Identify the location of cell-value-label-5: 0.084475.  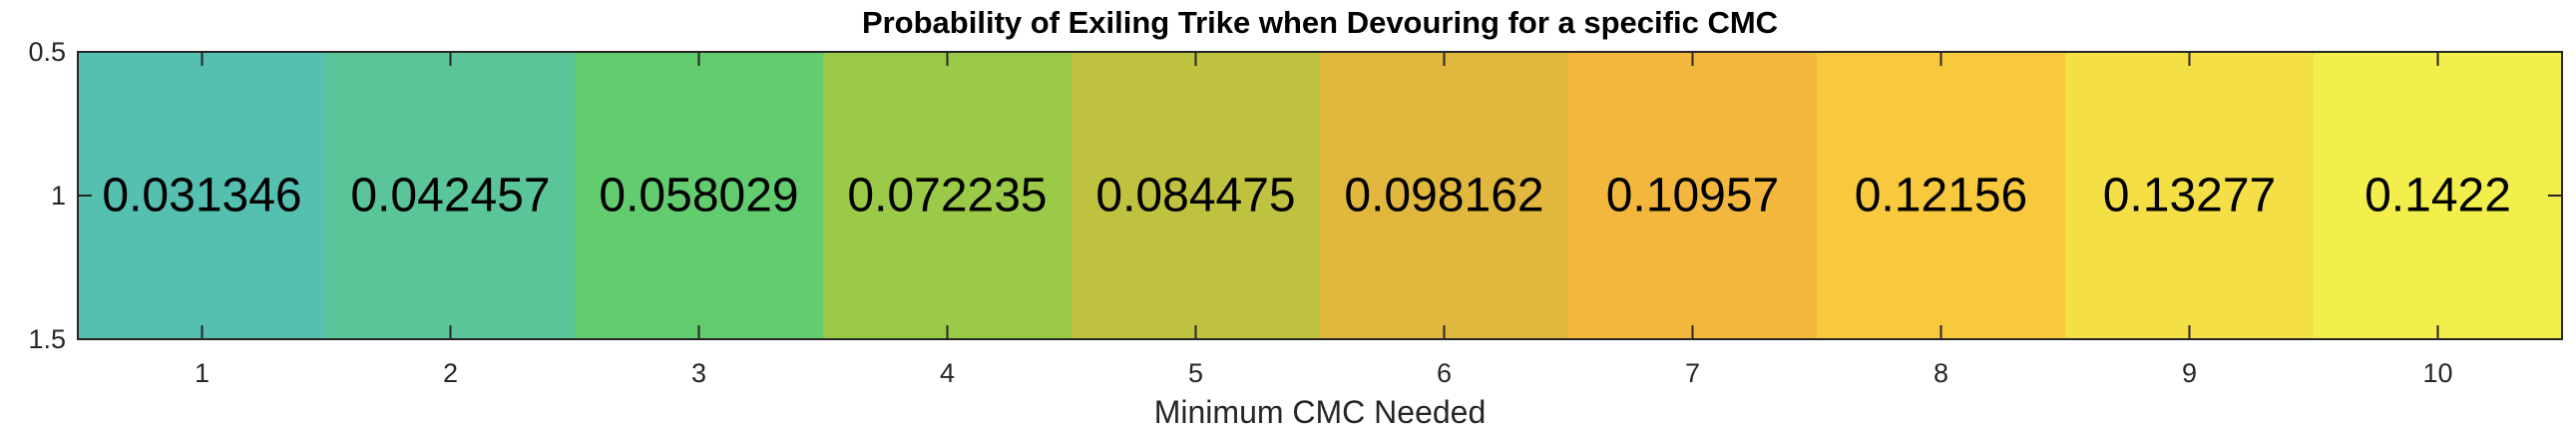
(1195, 196).